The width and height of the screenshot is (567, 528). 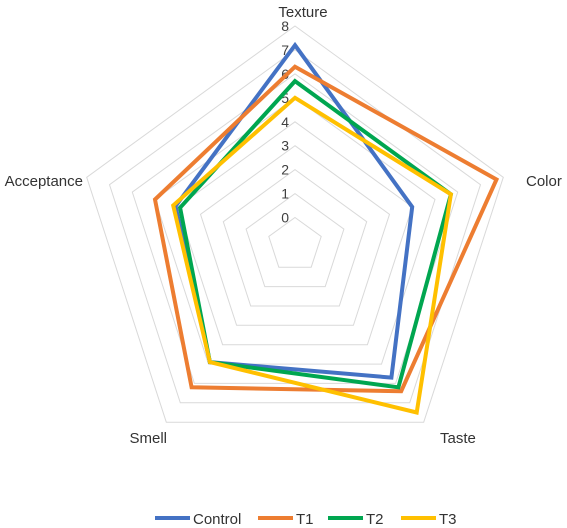 What do you see at coordinates (285, 146) in the screenshot?
I see `tick-label-3: 3` at bounding box center [285, 146].